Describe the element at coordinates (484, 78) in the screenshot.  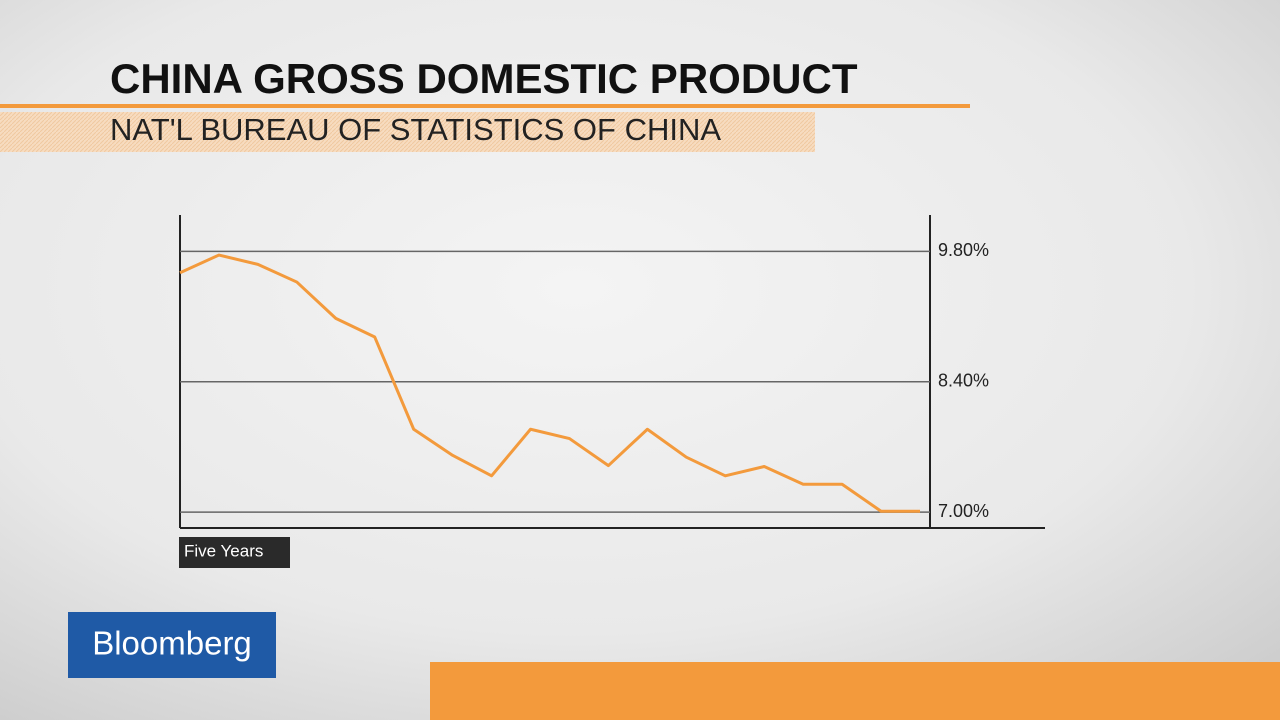
I see `title: CHINA GROSS DOMESTIC PRODUCT` at that location.